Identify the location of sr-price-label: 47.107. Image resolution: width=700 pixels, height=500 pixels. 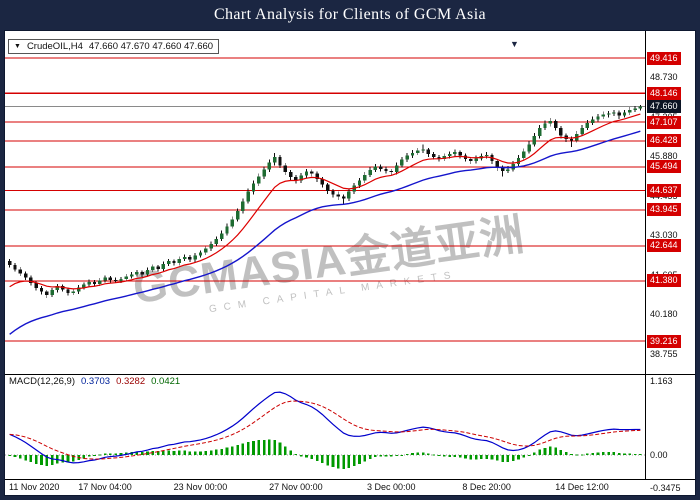
(664, 122).